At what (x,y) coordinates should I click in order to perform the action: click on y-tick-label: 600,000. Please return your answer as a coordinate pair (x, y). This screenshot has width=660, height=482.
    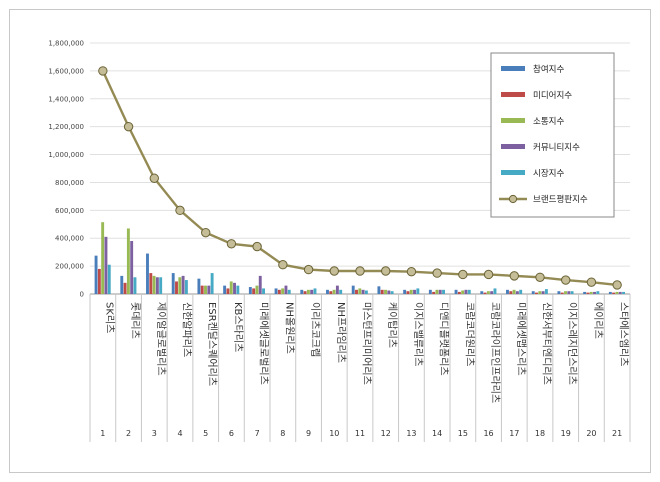
    Looking at the image, I should click on (69, 211).